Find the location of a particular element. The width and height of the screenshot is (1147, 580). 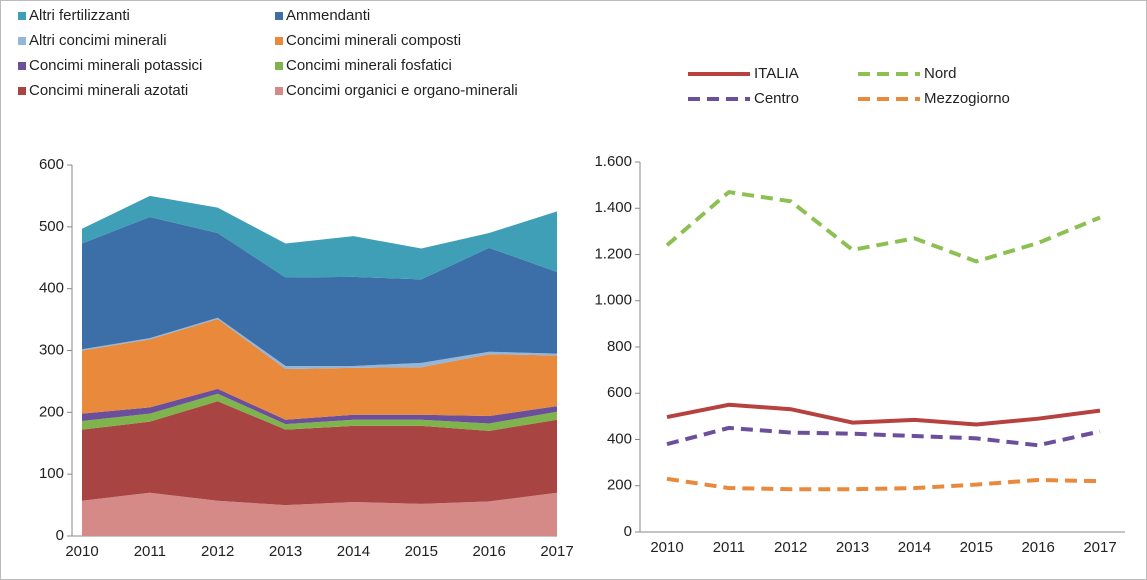

y-tick-label: 1.600 is located at coordinates (613, 161).